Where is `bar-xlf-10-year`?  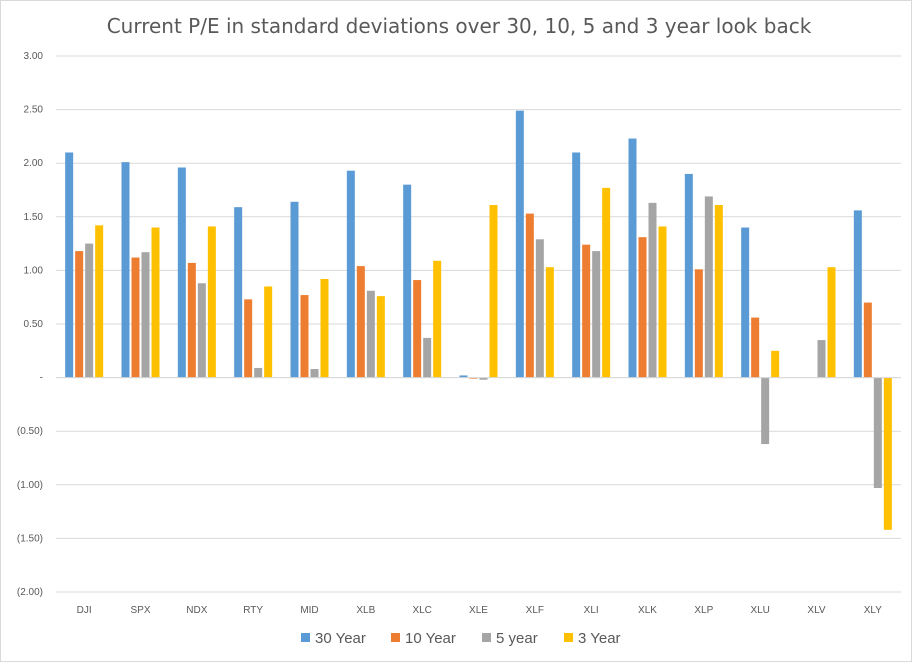
bar-xlf-10-year is located at coordinates (529, 295).